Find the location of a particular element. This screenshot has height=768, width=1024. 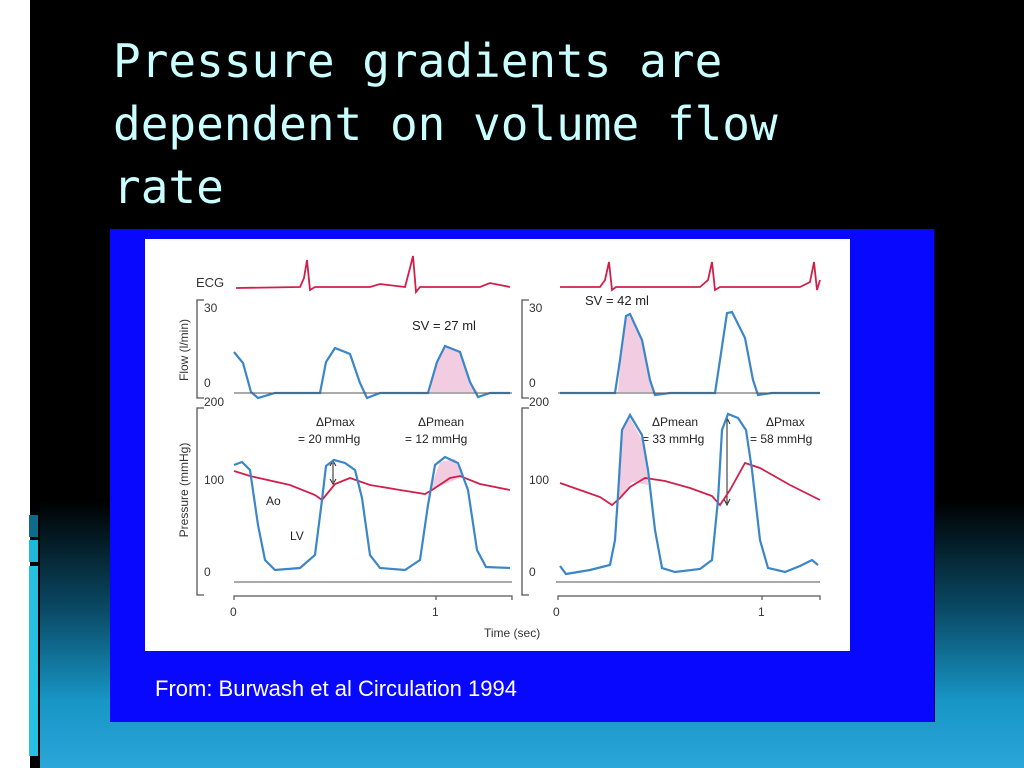

left-p-tick-0: 0 is located at coordinates (207, 572).